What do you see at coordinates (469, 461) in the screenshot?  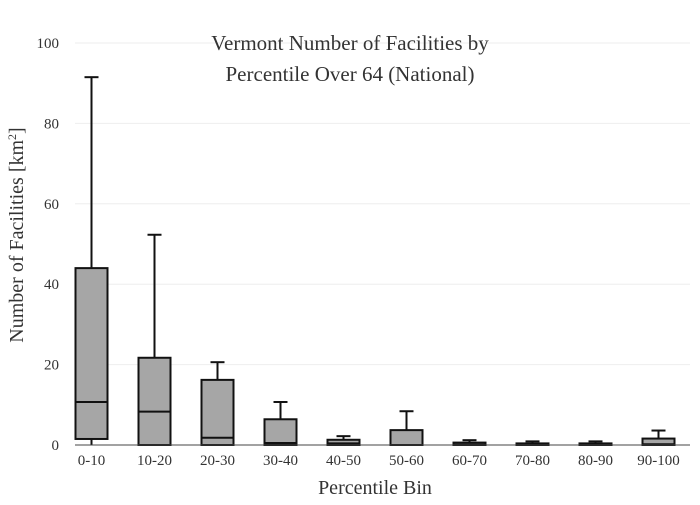 I see `x-tick-label-60-70: 60-70` at bounding box center [469, 461].